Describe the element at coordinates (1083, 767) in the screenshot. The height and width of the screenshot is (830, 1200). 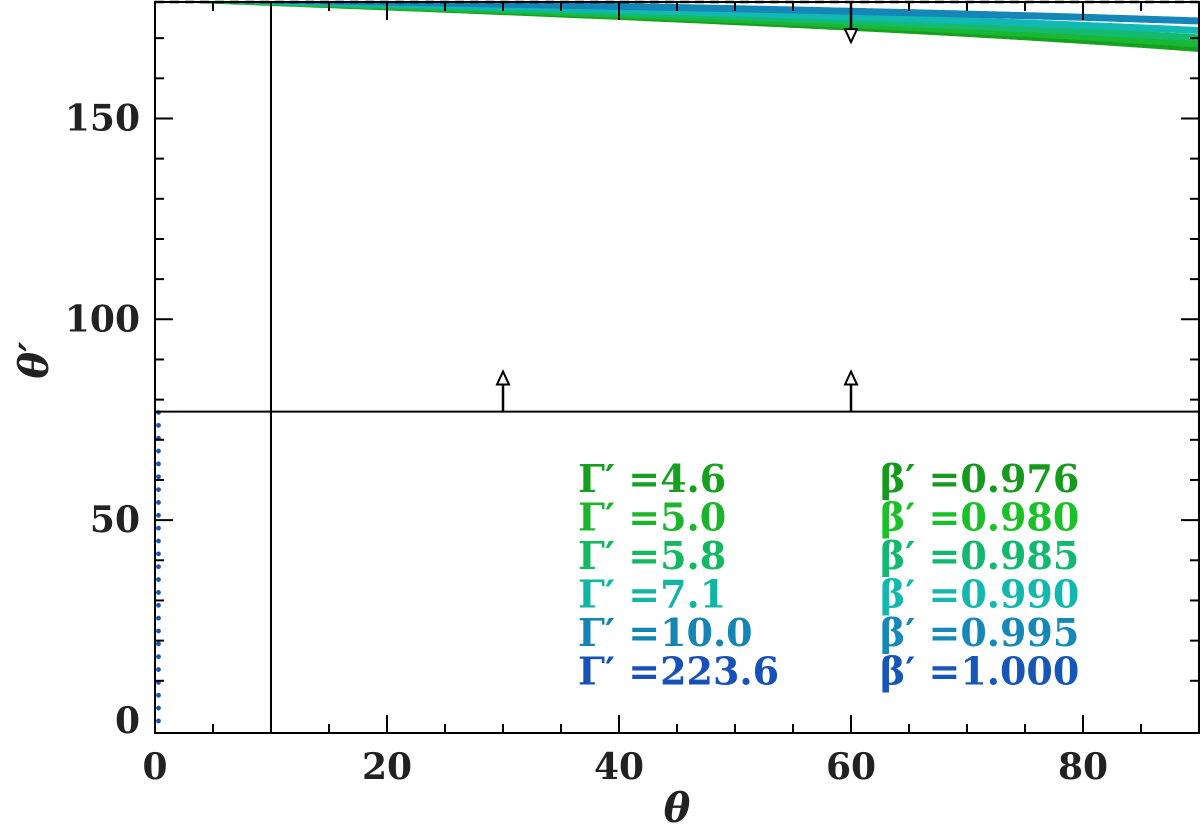
I see `x-tick-label: 80` at that location.